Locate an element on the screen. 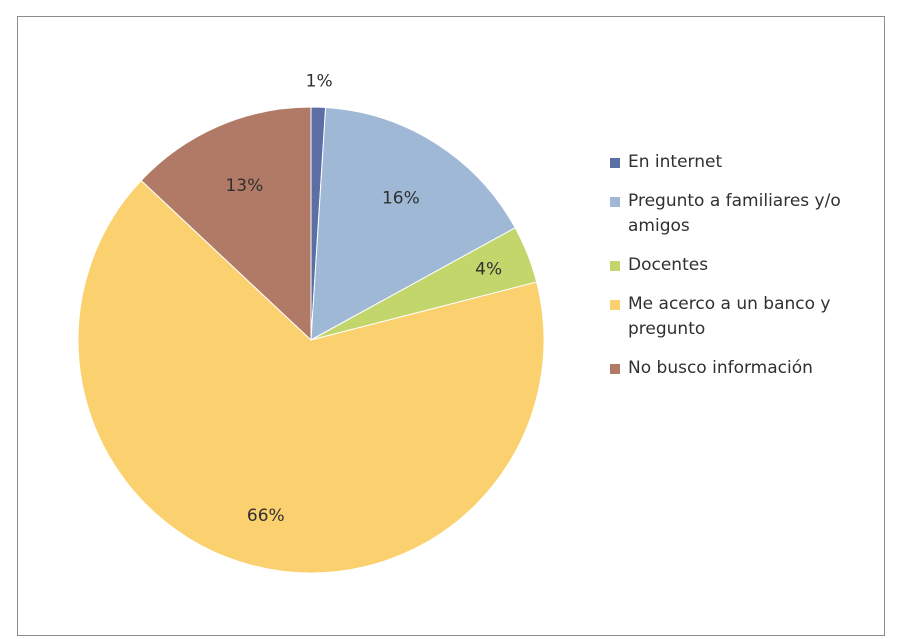 This screenshot has width=904, height=639. legend-item-en-internet: En internet is located at coordinates (751, 162).